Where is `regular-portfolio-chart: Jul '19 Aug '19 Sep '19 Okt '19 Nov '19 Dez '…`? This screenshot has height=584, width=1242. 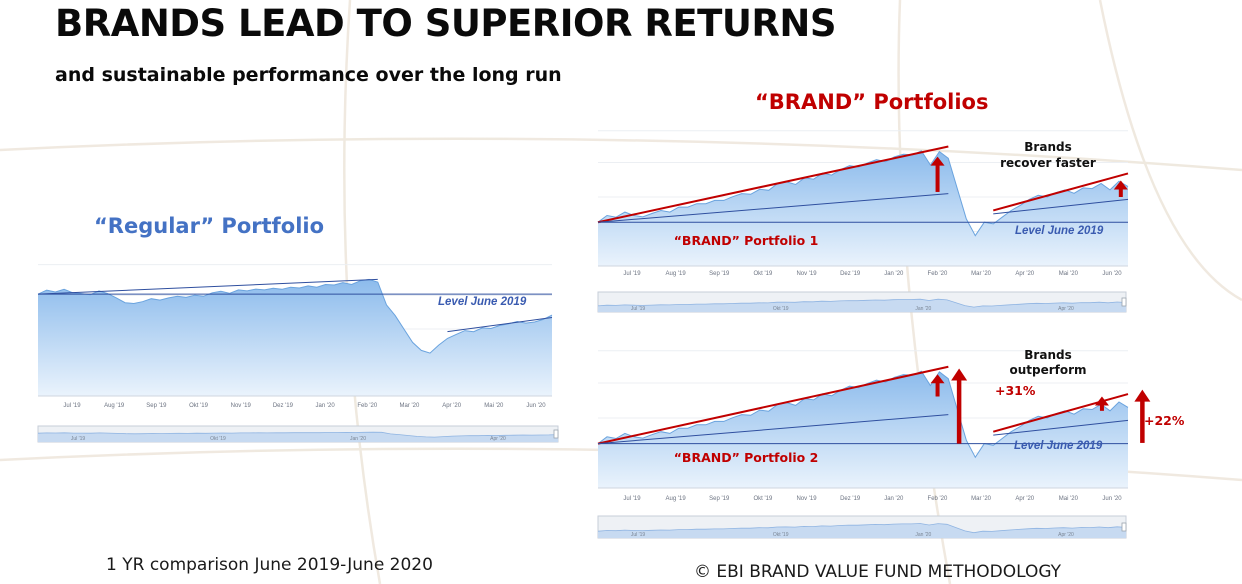 regular-portfolio-chart: Jul '19 Aug '19 Sep '19 Okt '19 Nov '19 Dez '… is located at coordinates (298, 355).